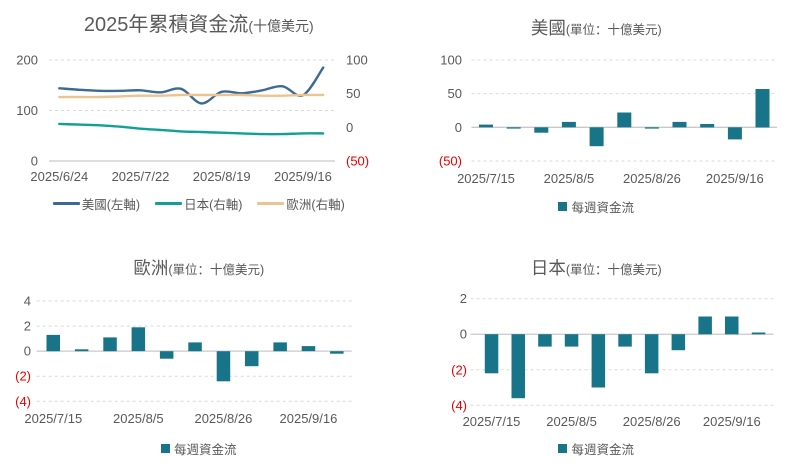 The image size is (795, 464). I want to click on legend-item-2: 歐洲(右軸), so click(301, 203).